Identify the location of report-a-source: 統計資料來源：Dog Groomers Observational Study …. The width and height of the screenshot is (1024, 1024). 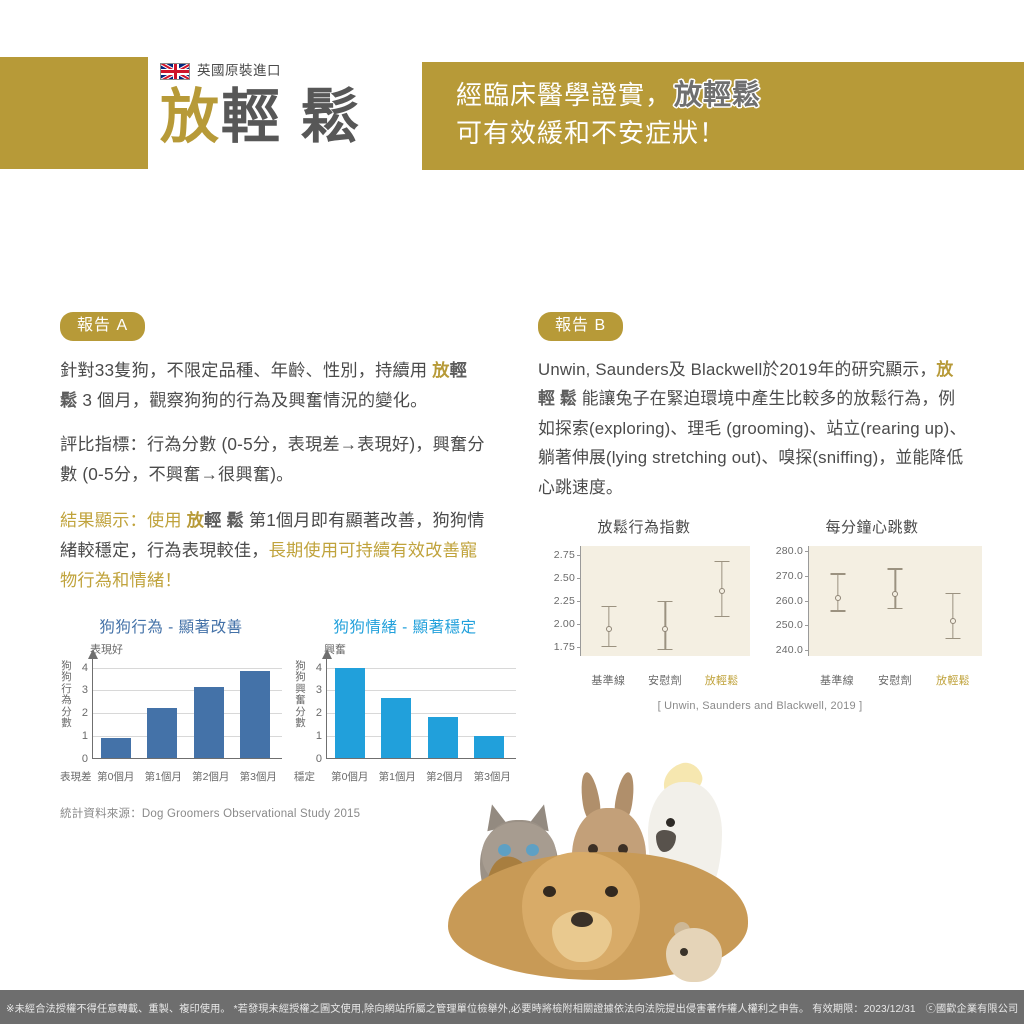
(210, 814).